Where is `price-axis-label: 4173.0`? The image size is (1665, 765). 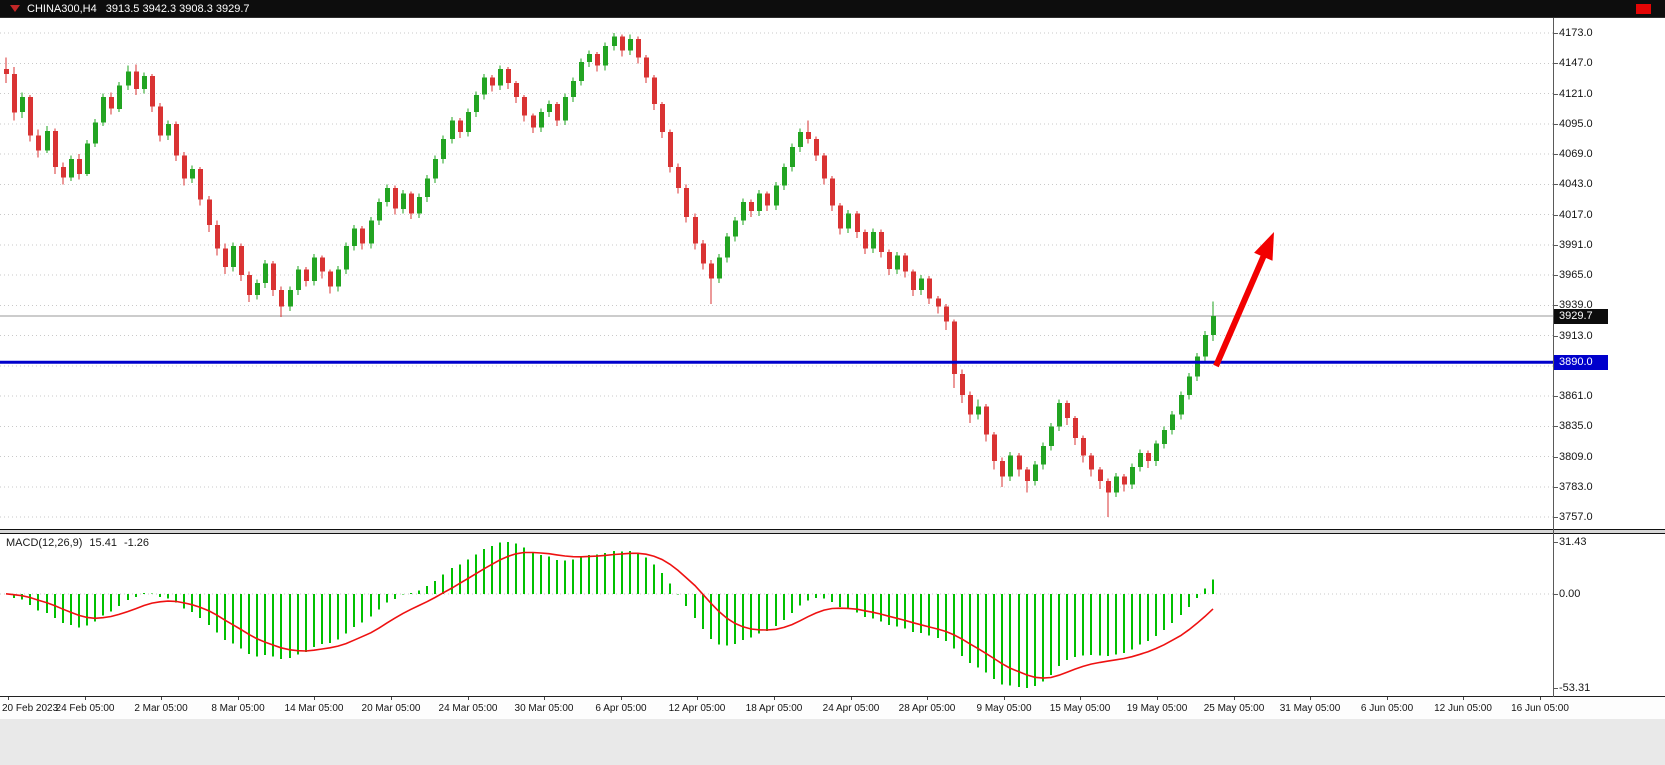
price-axis-label: 4173.0 is located at coordinates (1576, 33).